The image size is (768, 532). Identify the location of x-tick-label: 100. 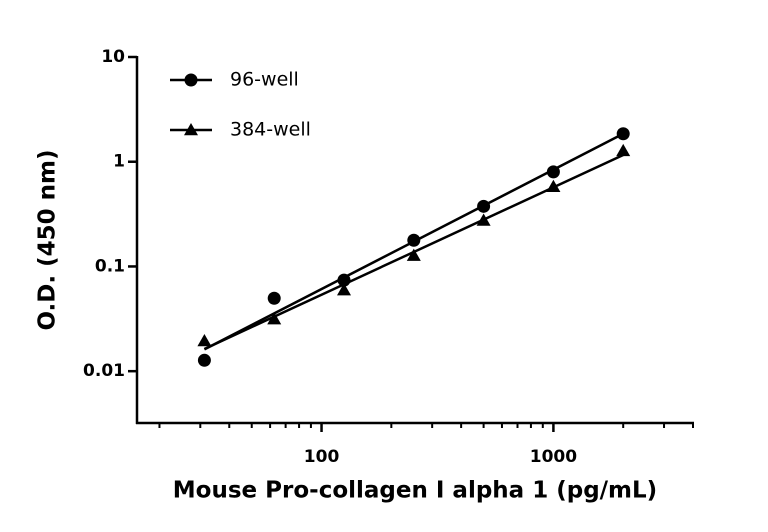
(322, 457).